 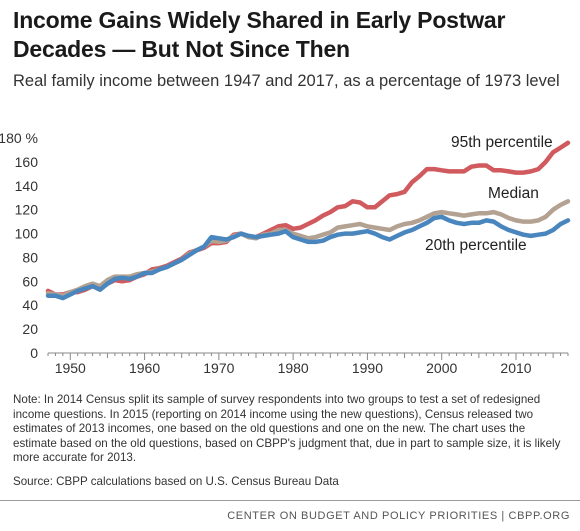 I want to click on y-tick-label: 140, so click(x=27, y=186).